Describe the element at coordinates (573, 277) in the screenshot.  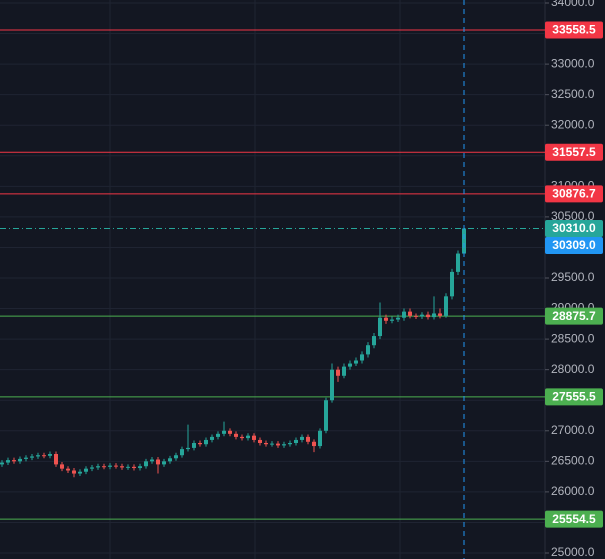
I see `y-tick-label: 29500.0` at that location.